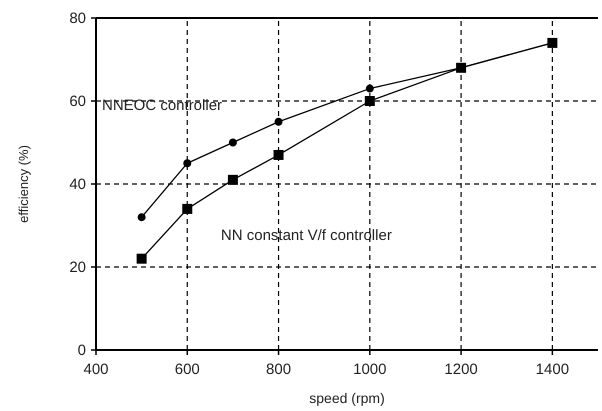 The image size is (602, 411). Describe the element at coordinates (96, 369) in the screenshot. I see `x-tick-label: 400` at that location.